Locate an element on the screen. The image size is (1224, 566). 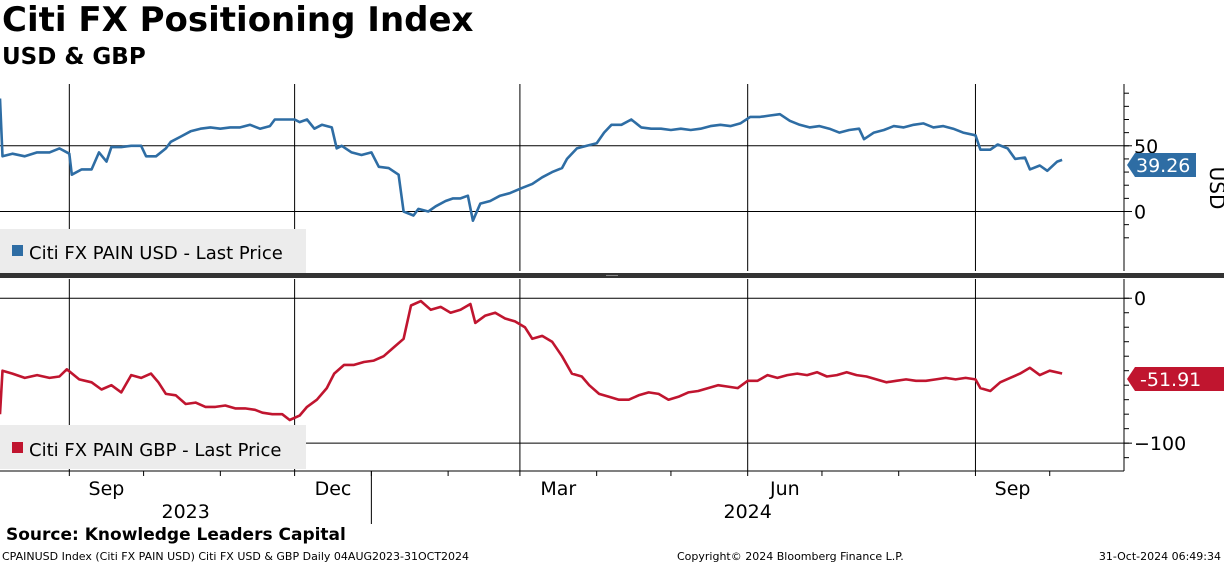
usd-legend-box is located at coordinates (153, 251).